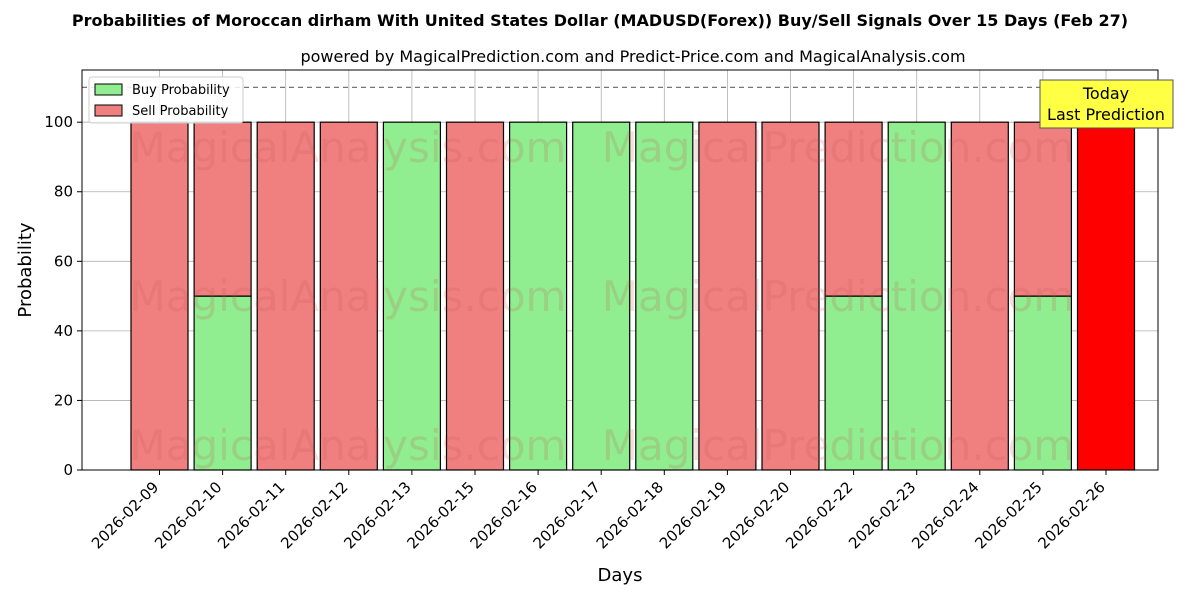 Image resolution: width=1200 pixels, height=600 pixels. What do you see at coordinates (1071, 515) in the screenshot?
I see `x-tick-label: 2026-02-26` at bounding box center [1071, 515].